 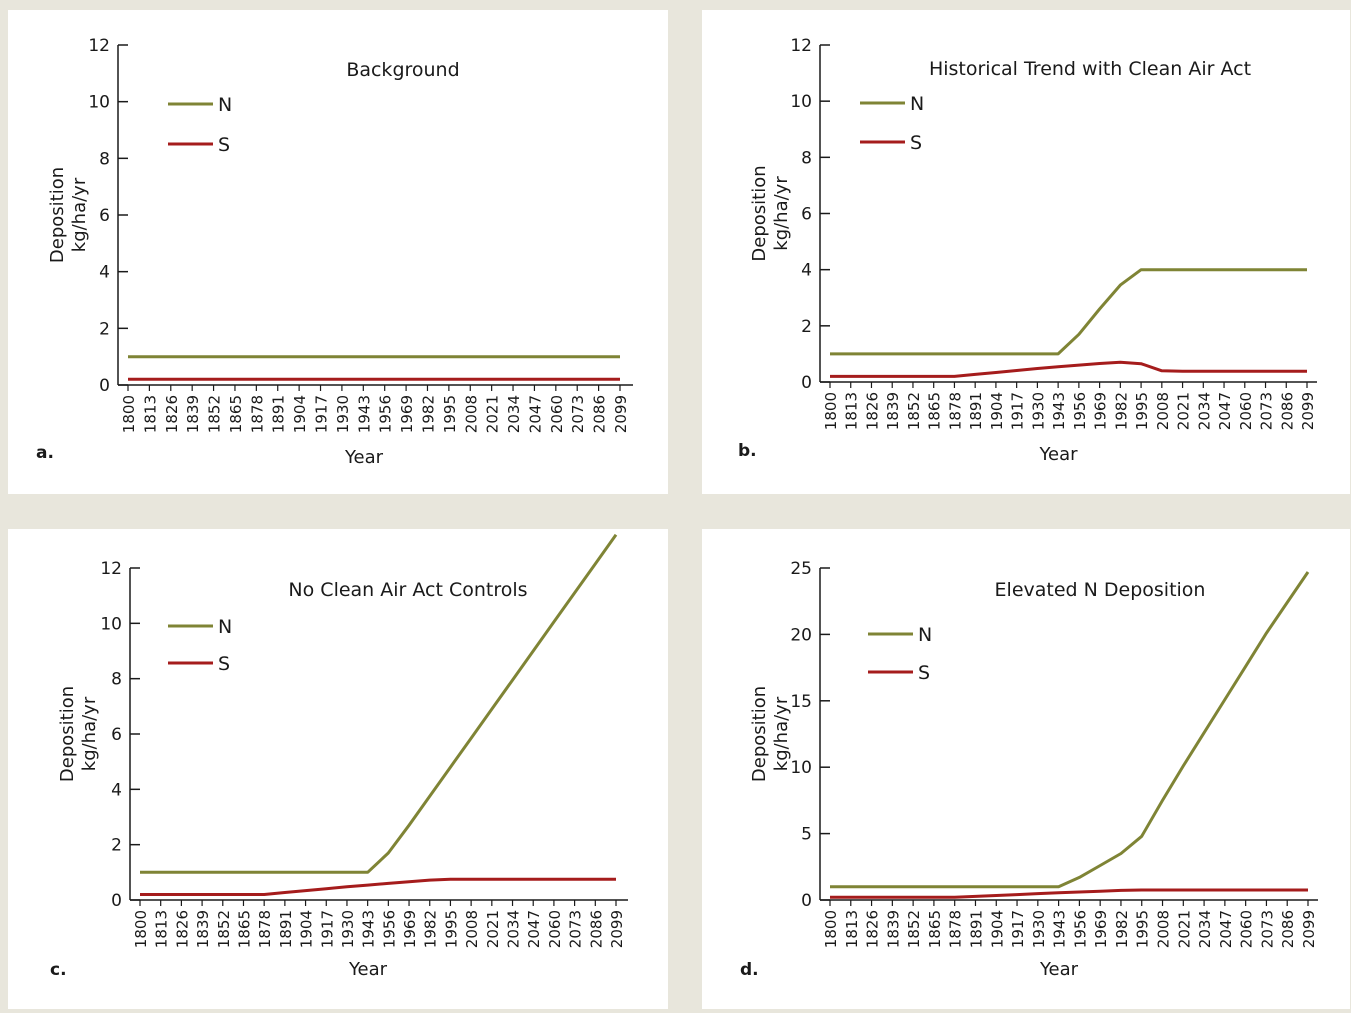 I want to click on y-tick-label: 5, so click(x=806, y=835).